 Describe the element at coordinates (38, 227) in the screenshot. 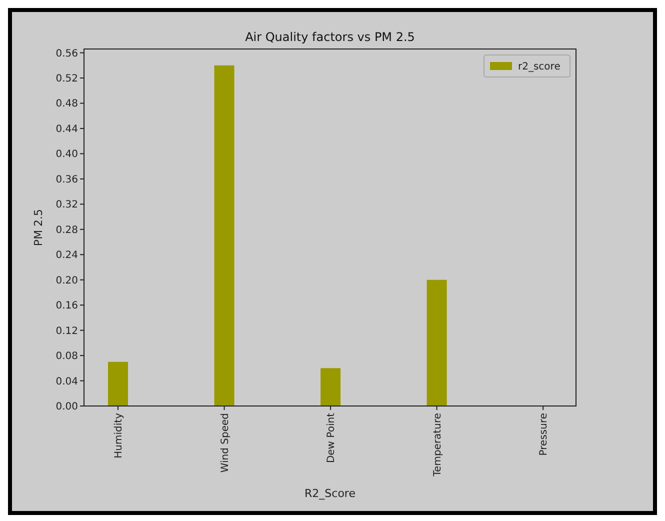

I see `y-axis-title: PM 2.5` at that location.